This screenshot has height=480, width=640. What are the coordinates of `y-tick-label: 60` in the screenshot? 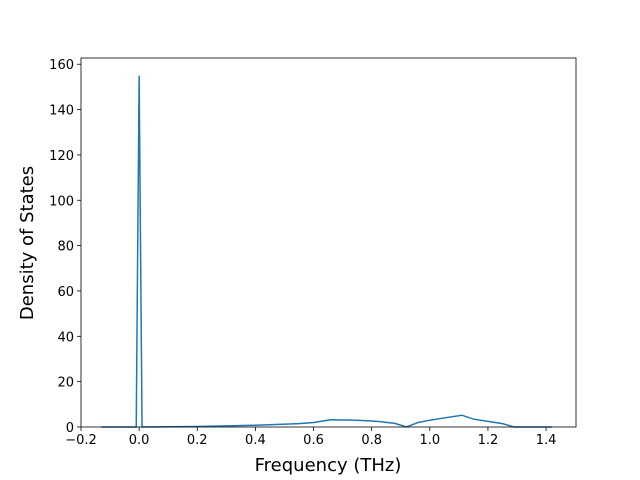 It's located at (65, 292).